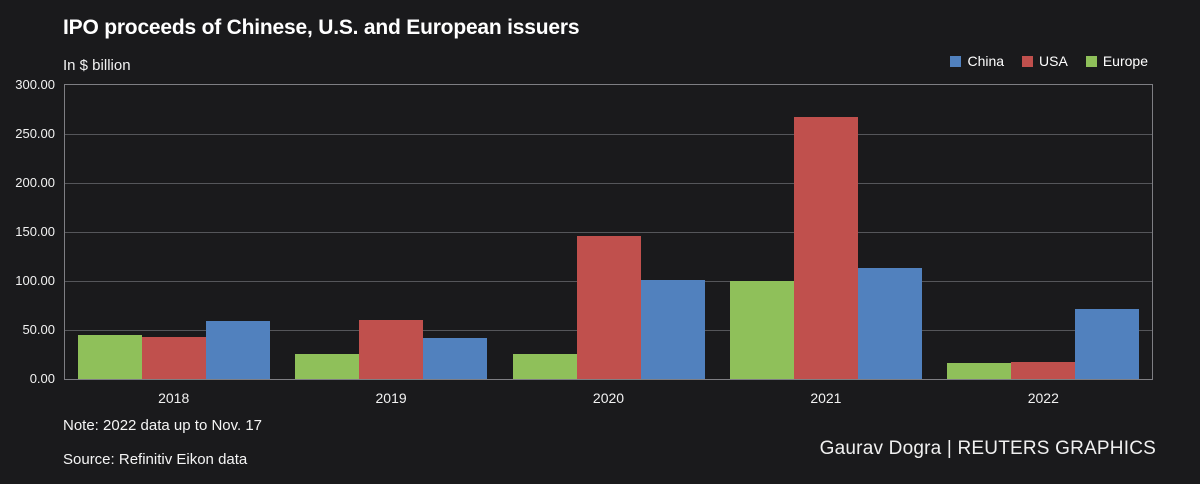 This screenshot has height=484, width=1200. I want to click on bar-2022-usa, so click(1043, 370).